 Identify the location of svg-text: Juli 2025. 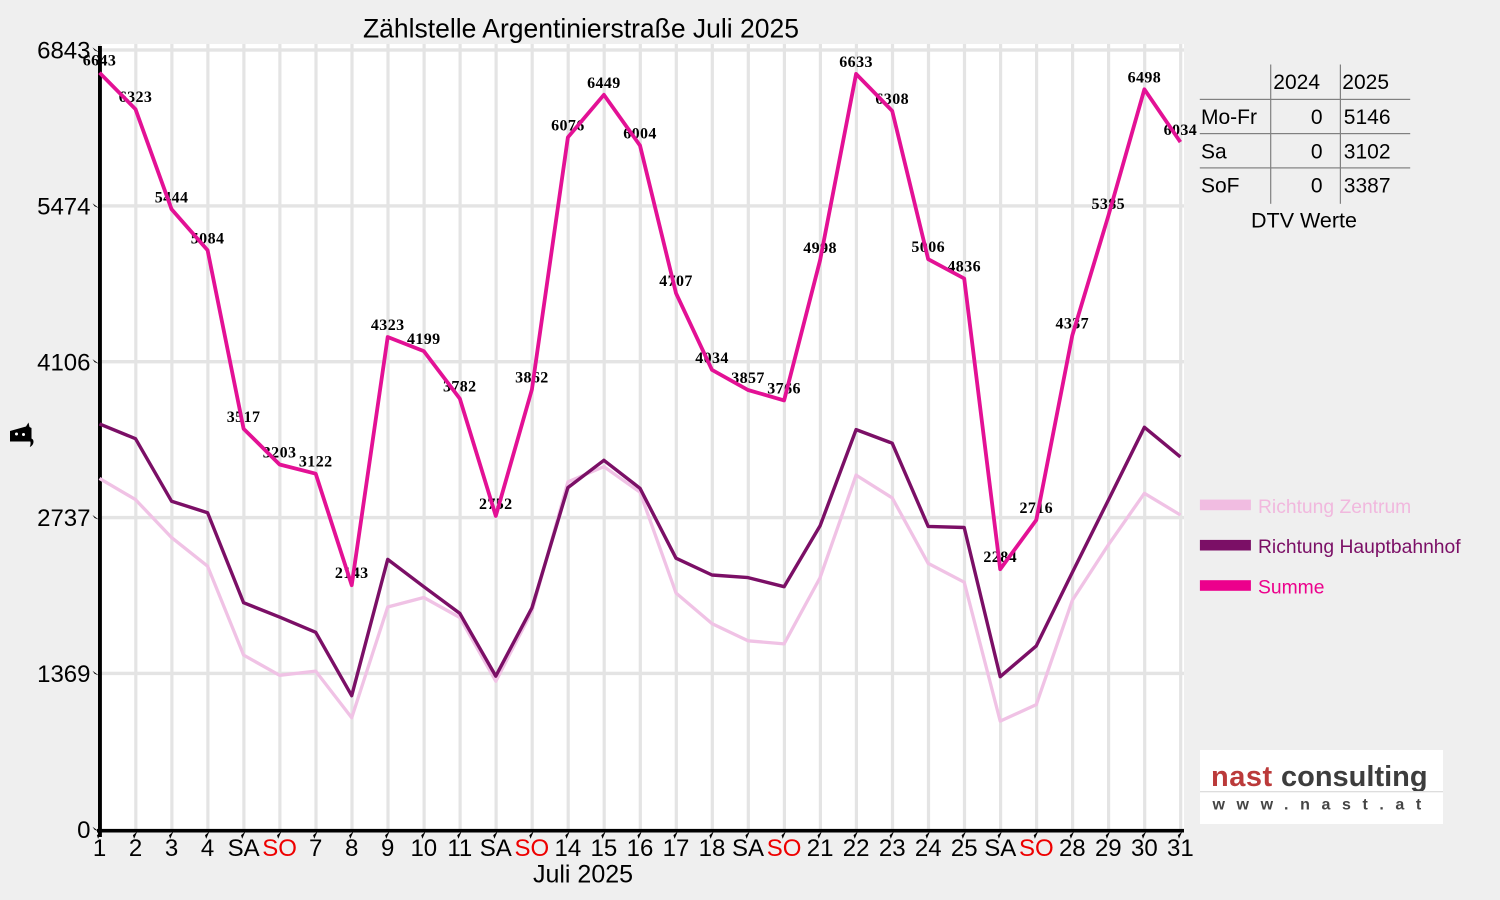
(583, 875).